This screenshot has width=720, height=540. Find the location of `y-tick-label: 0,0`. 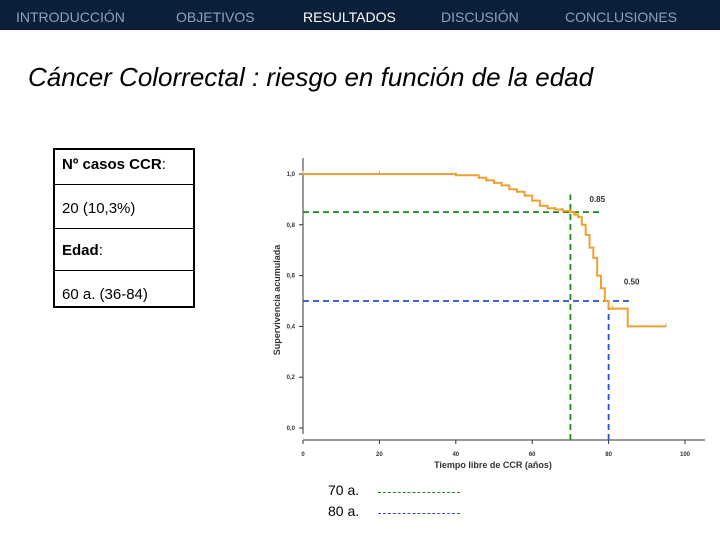

y-tick-label: 0,0 is located at coordinates (291, 429).